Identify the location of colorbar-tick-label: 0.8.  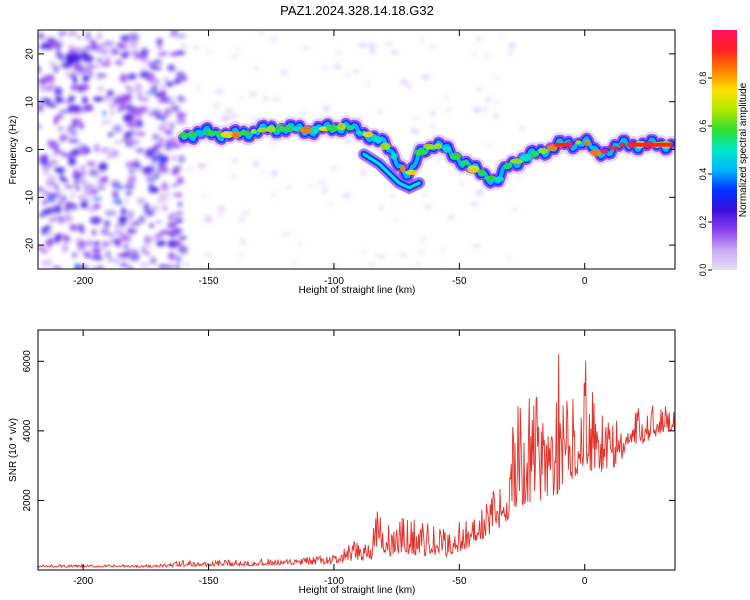
(703, 78).